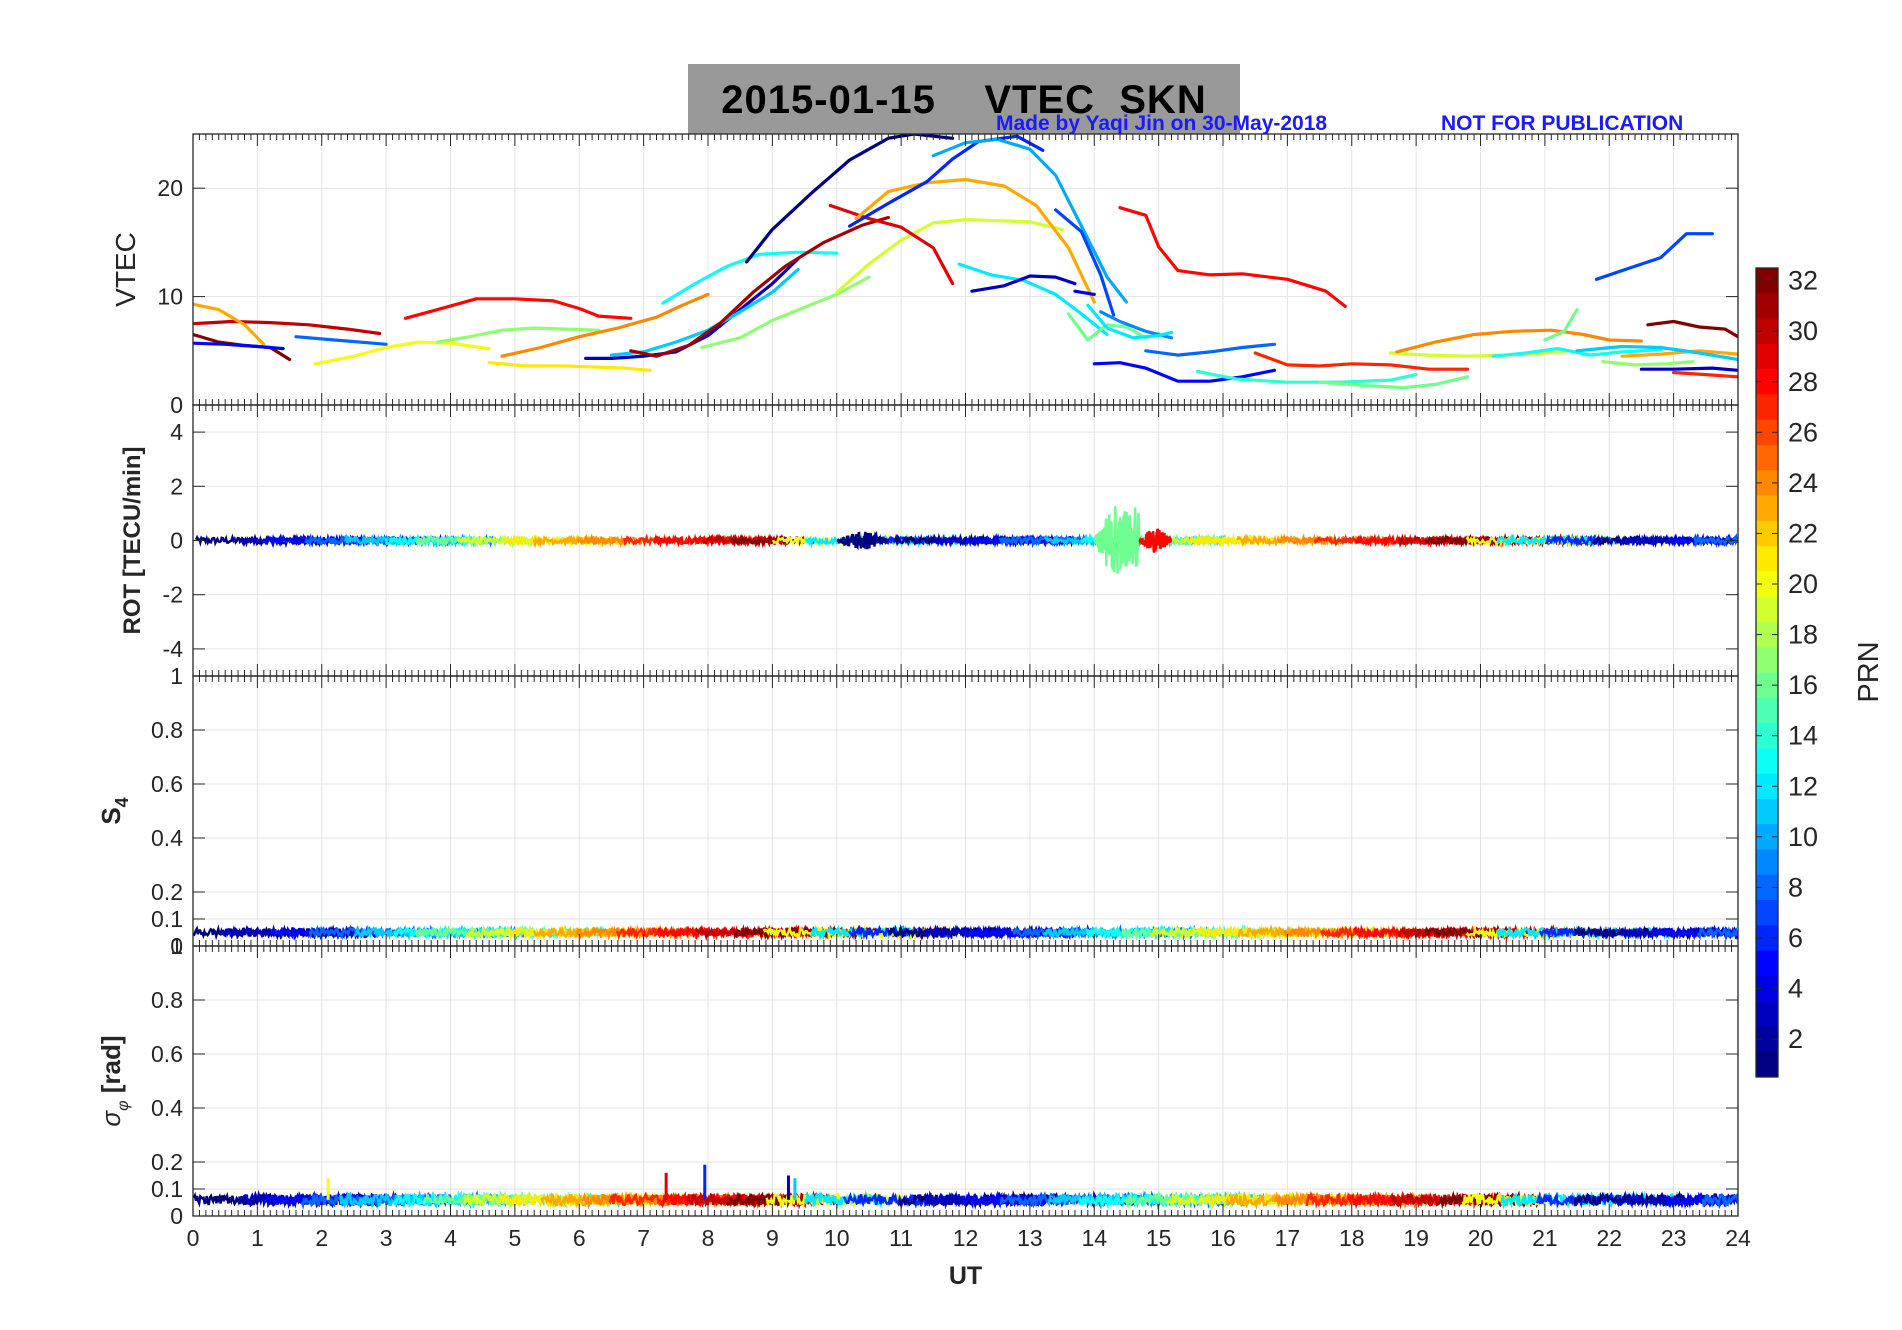 This screenshot has height=1330, width=1902. What do you see at coordinates (1803, 635) in the screenshot?
I see `colorbar-tick-label: 18` at bounding box center [1803, 635].